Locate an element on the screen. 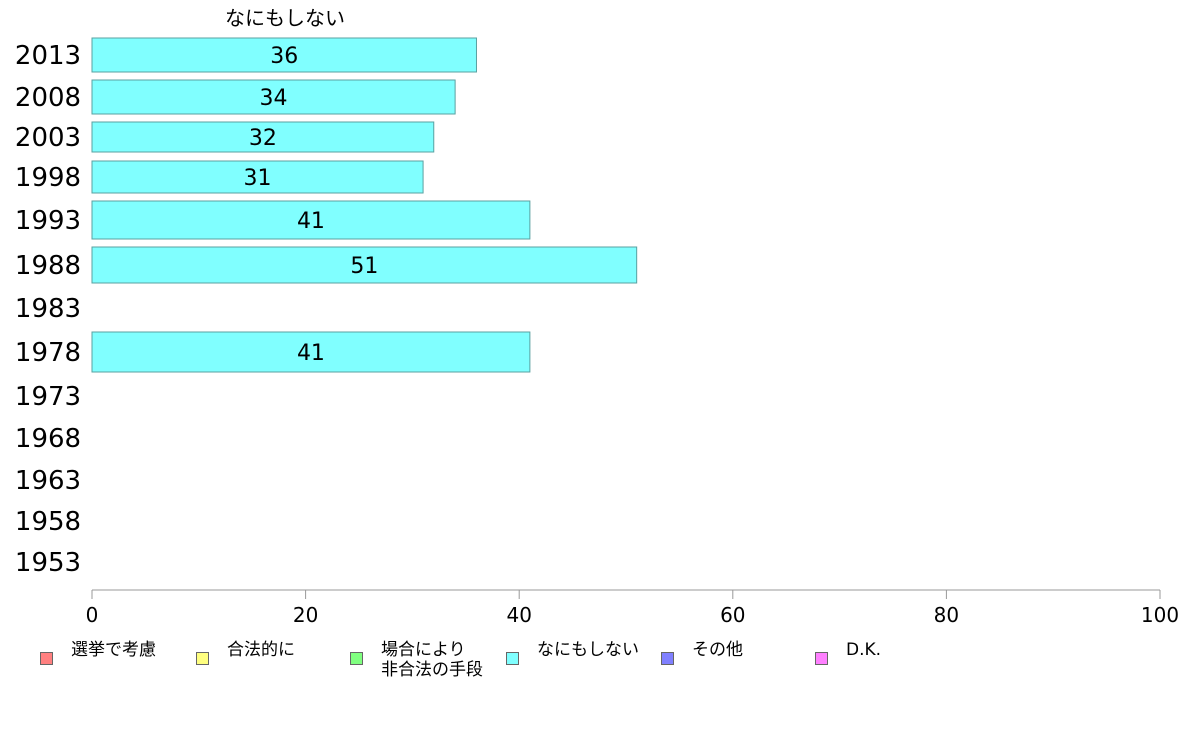 The height and width of the screenshot is (736, 1188). legend-item-0: 選挙で考慮 is located at coordinates (98, 652).